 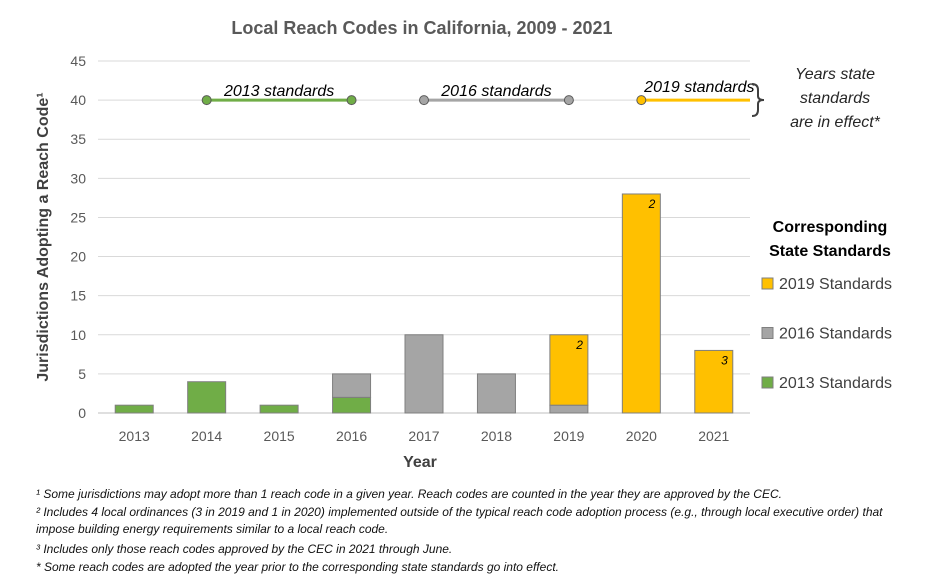 What do you see at coordinates (835, 98) in the screenshot?
I see `period-note-line: standards` at bounding box center [835, 98].